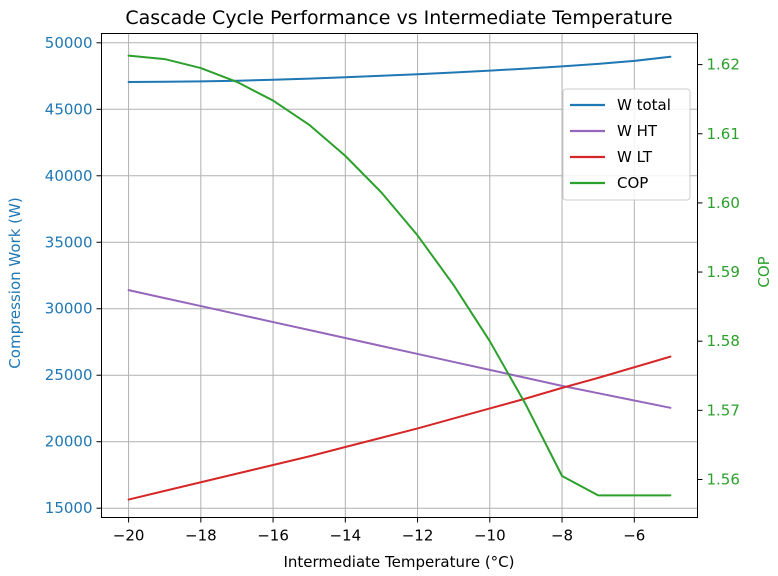 This screenshot has width=778, height=576. What do you see at coordinates (418, 536) in the screenshot?
I see `x-tick-label: −12` at bounding box center [418, 536].